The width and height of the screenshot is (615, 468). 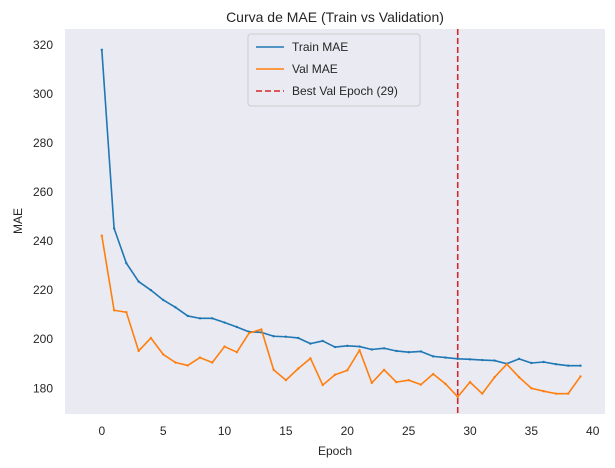 I want to click on y-tick-labels: 180 200 220 240 260 280 300 320, so click(x=43, y=216).